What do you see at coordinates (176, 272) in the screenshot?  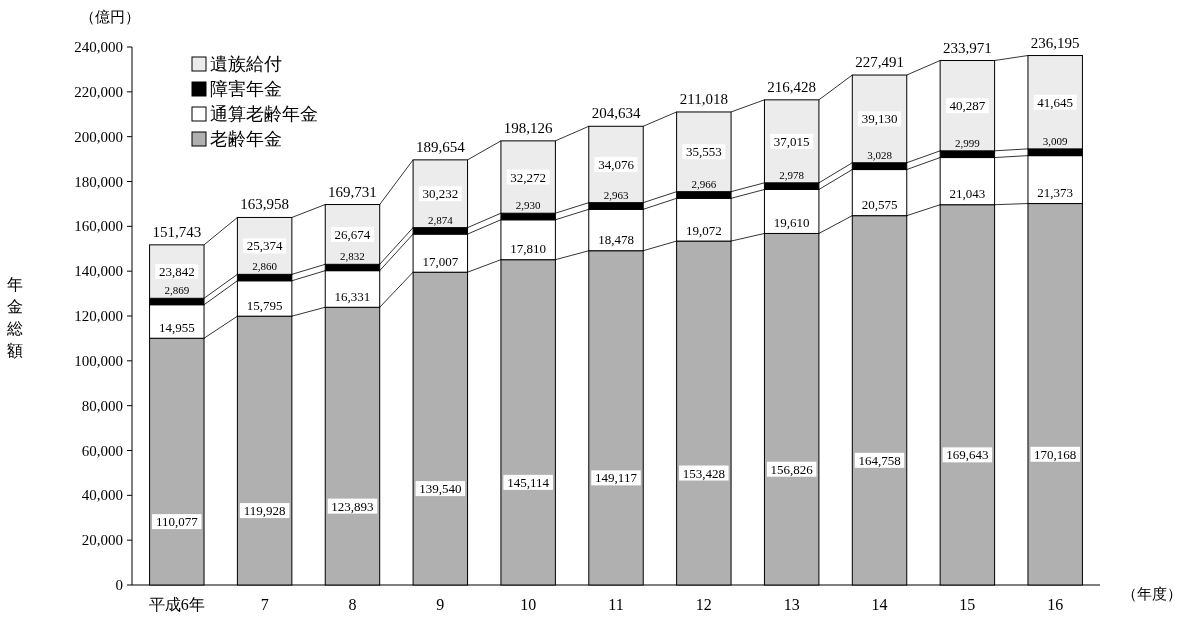 I see `data-label: 23,842` at bounding box center [176, 272].